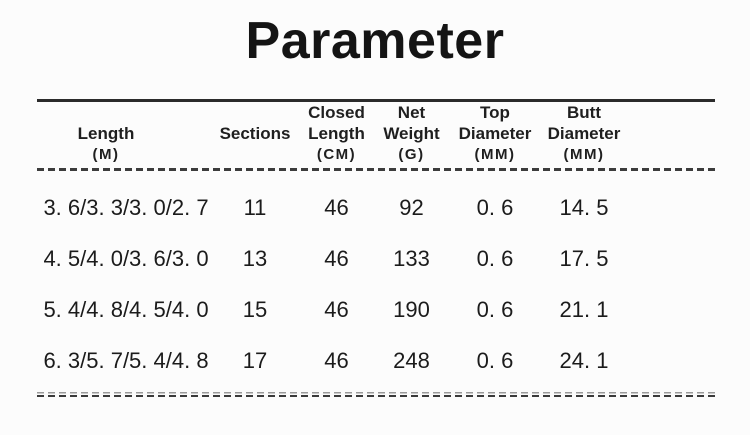  Describe the element at coordinates (411, 207) in the screenshot. I see `cell-net-weight: 92` at that location.